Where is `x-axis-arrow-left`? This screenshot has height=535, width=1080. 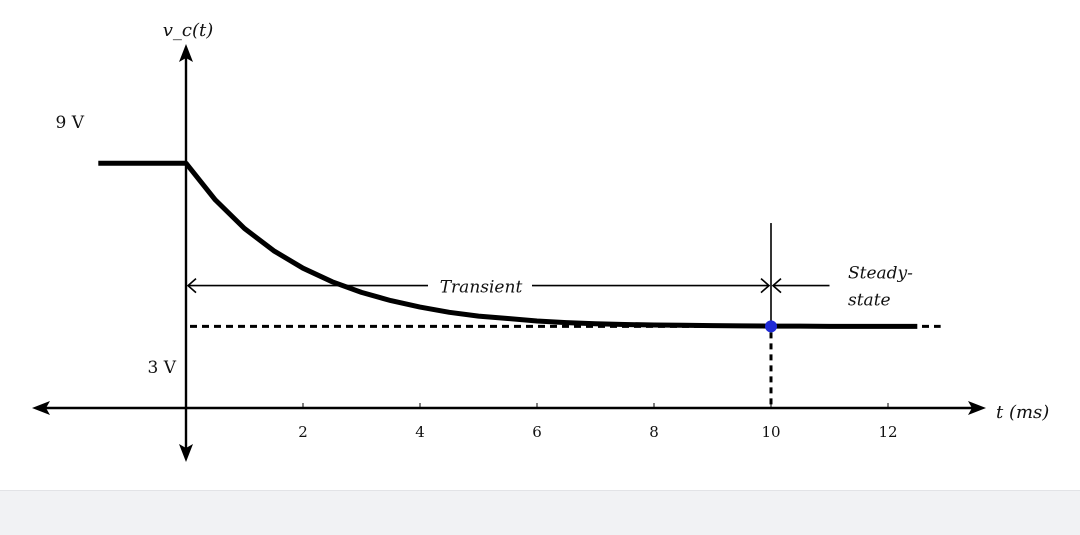
x-axis-arrow-left is located at coordinates (41, 408).